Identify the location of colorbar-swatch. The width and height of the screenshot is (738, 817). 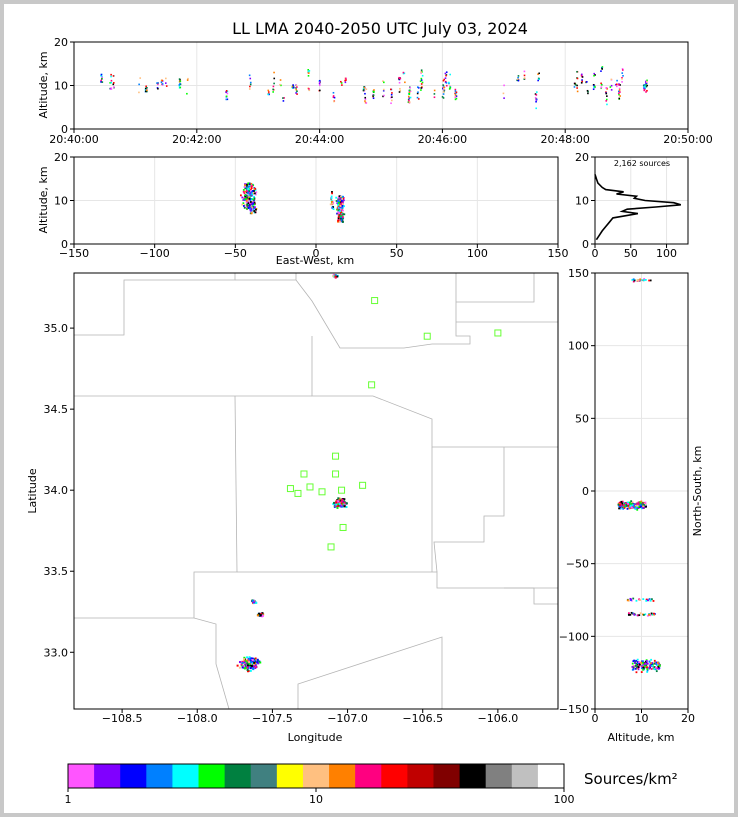
(394, 776).